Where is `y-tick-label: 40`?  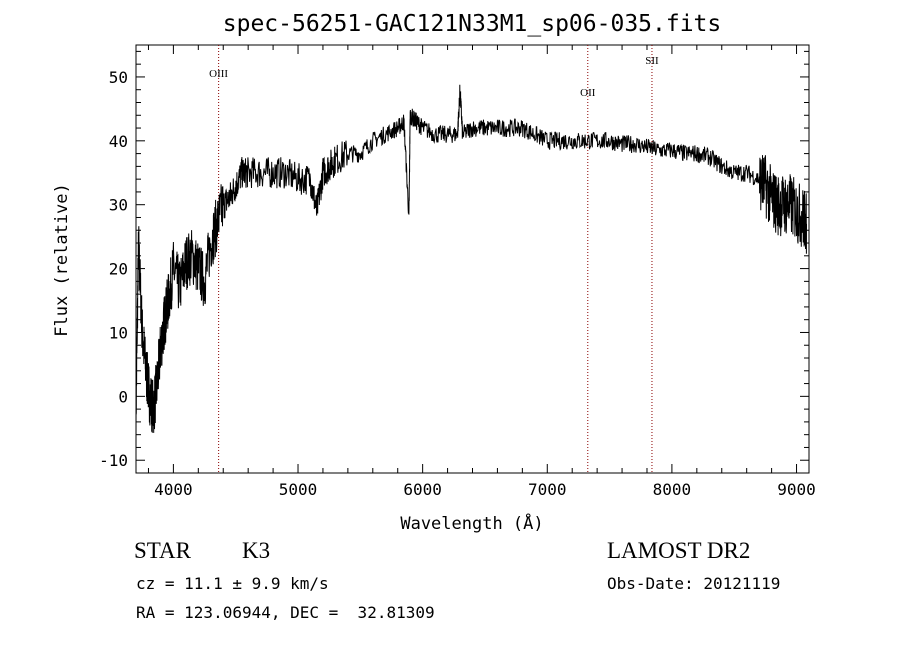 y-tick-label: 40 is located at coordinates (118, 141).